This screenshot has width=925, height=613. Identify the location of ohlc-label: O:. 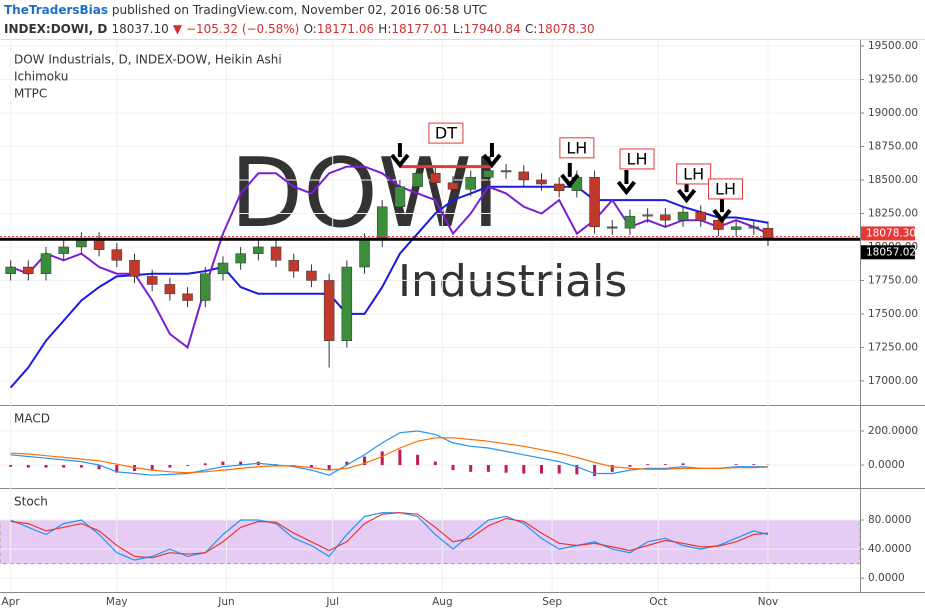
(310, 29).